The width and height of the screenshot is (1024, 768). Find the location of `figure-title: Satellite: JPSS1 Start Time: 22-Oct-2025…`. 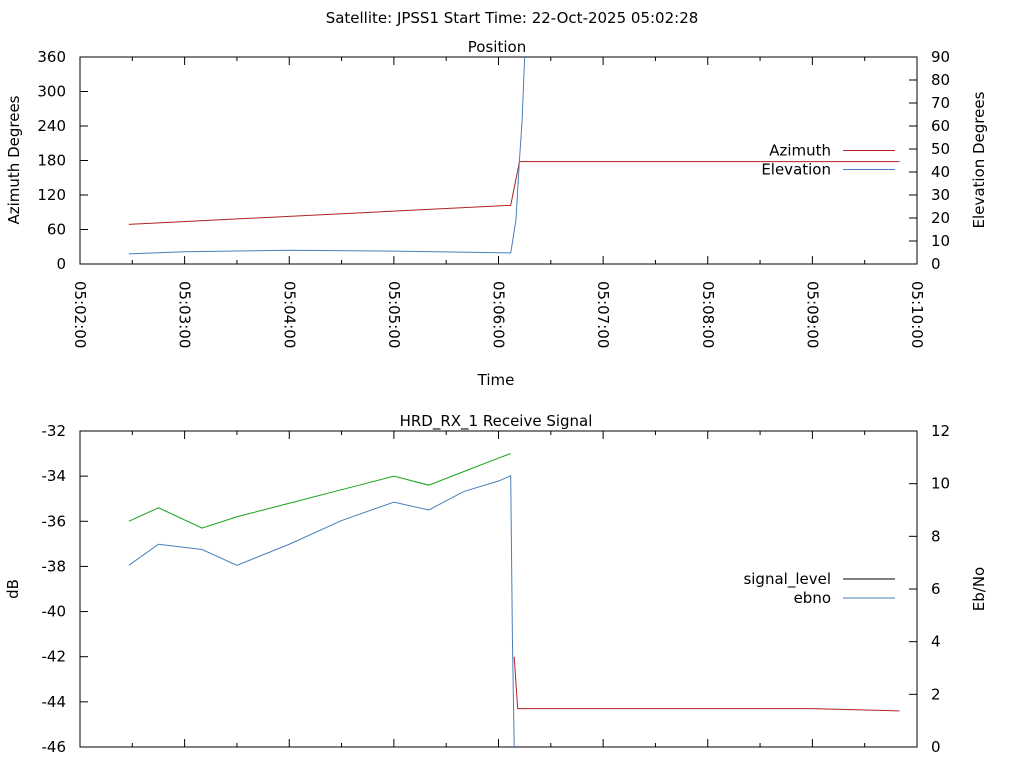

figure-title: Satellite: JPSS1 Start Time: 22-Oct-2025… is located at coordinates (512, 18).